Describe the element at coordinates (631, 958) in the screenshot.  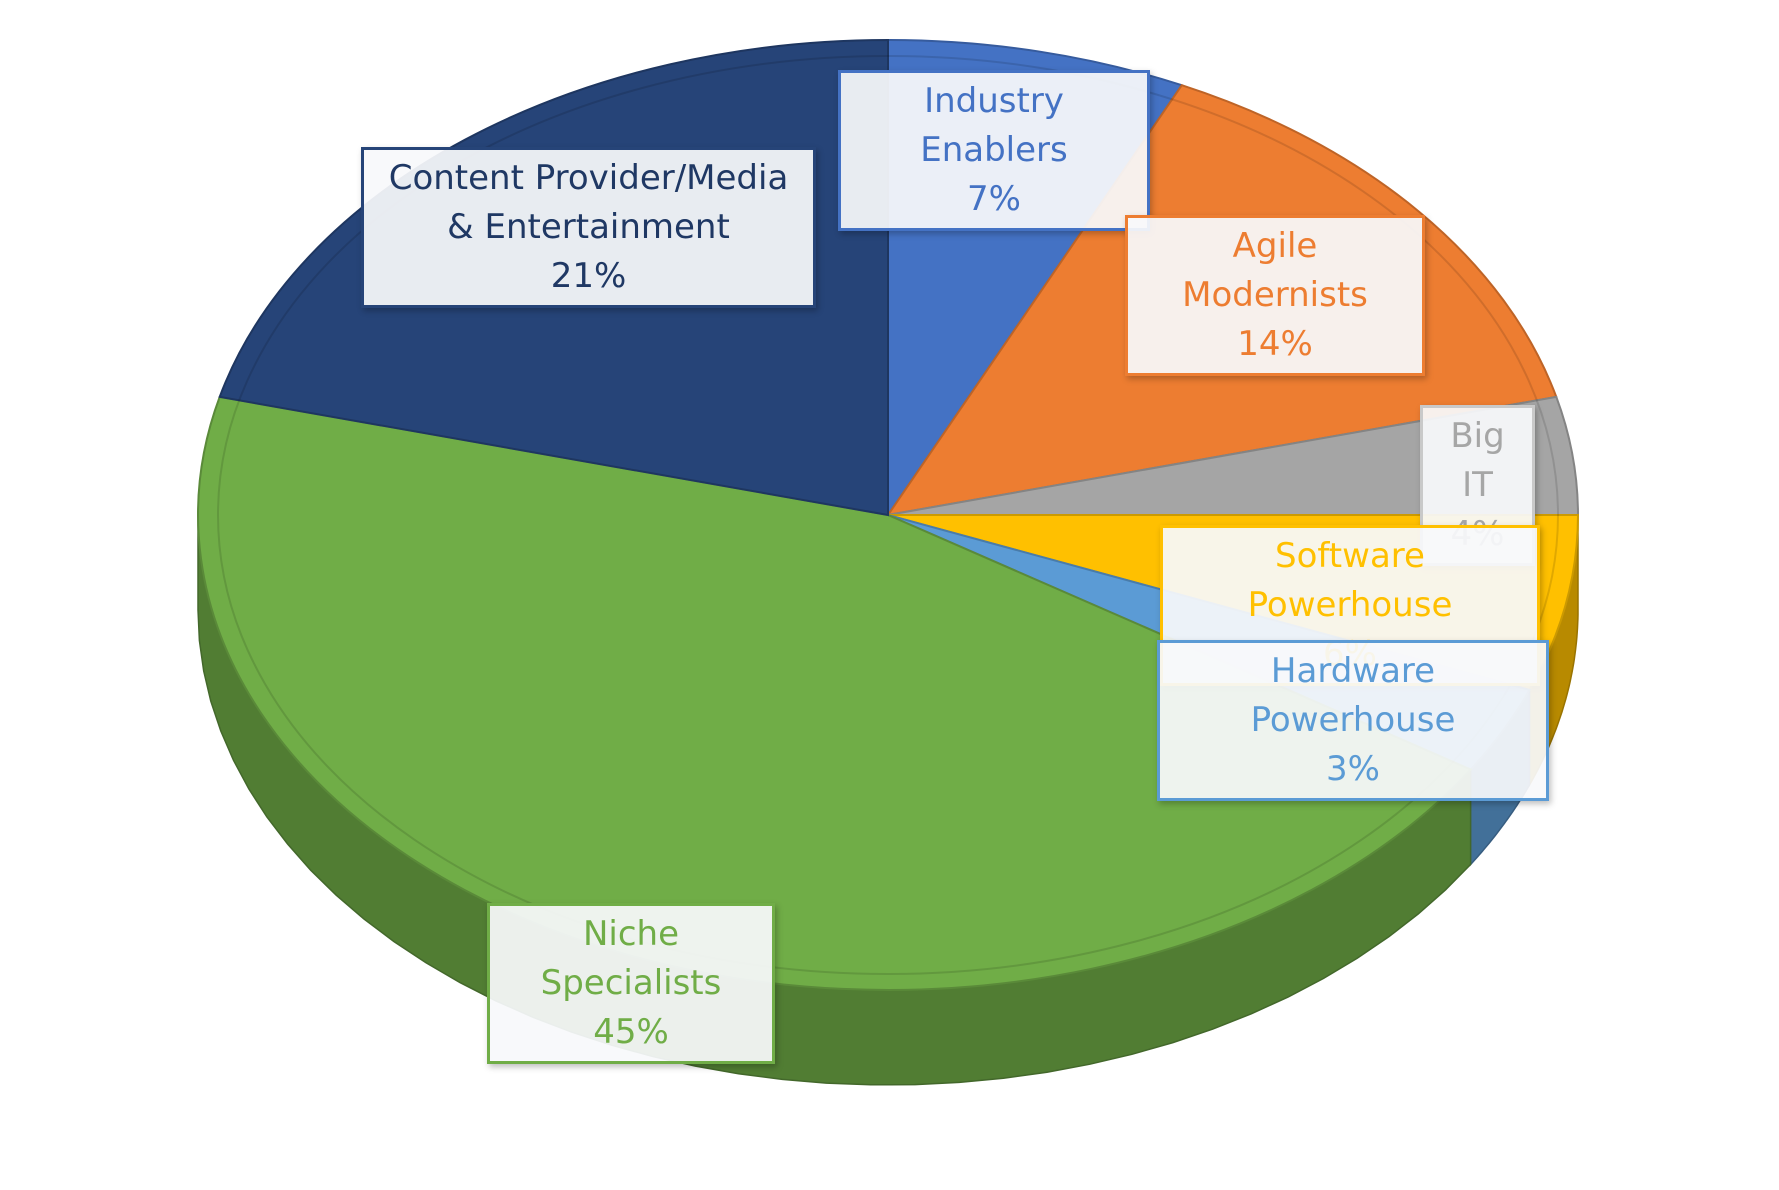
I see `data-label-name: Niche Specialists` at that location.